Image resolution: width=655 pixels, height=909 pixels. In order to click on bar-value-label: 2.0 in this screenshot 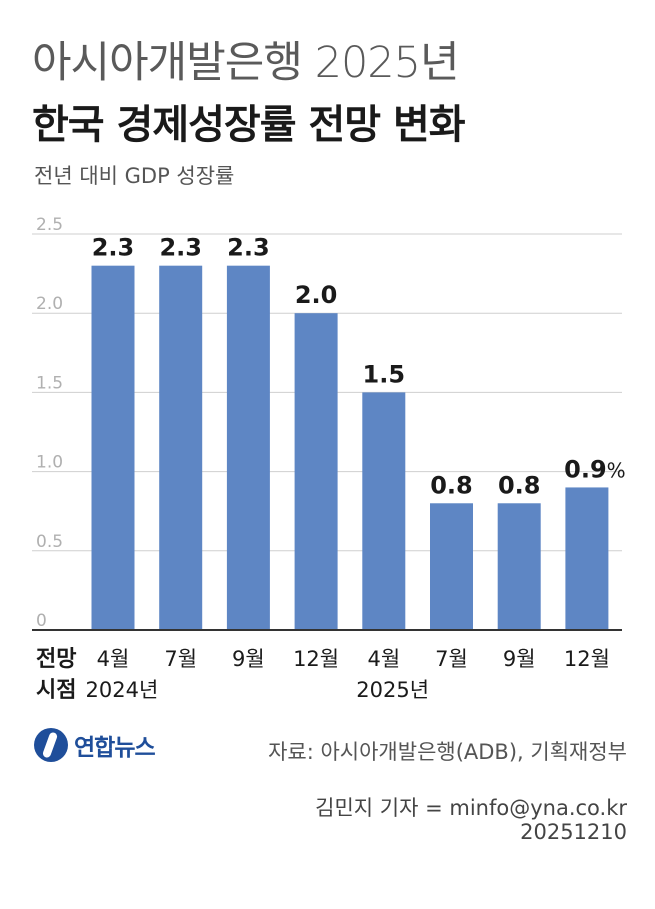, I will do `click(316, 295)`.